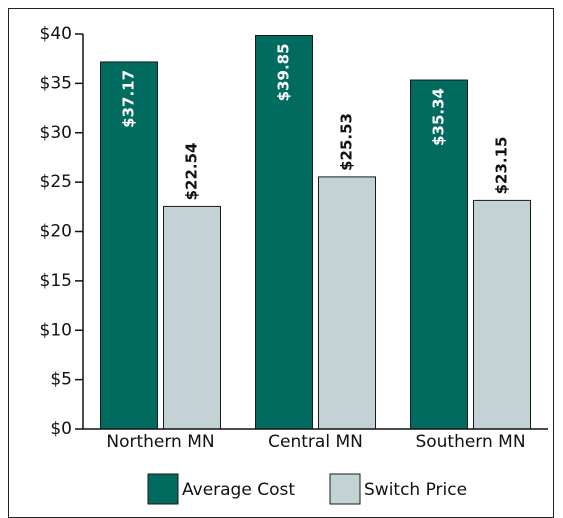  I want to click on legend-label: Switch Price, so click(415, 490).